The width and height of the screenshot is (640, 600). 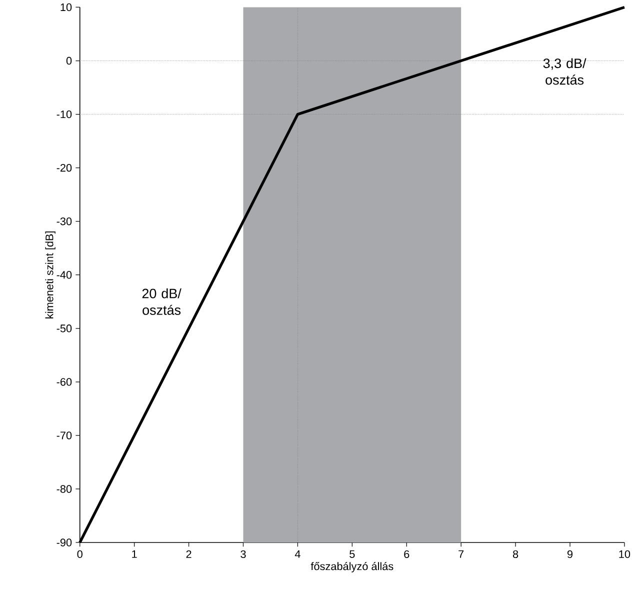 I want to click on x-tick-label: 5, so click(x=352, y=554).